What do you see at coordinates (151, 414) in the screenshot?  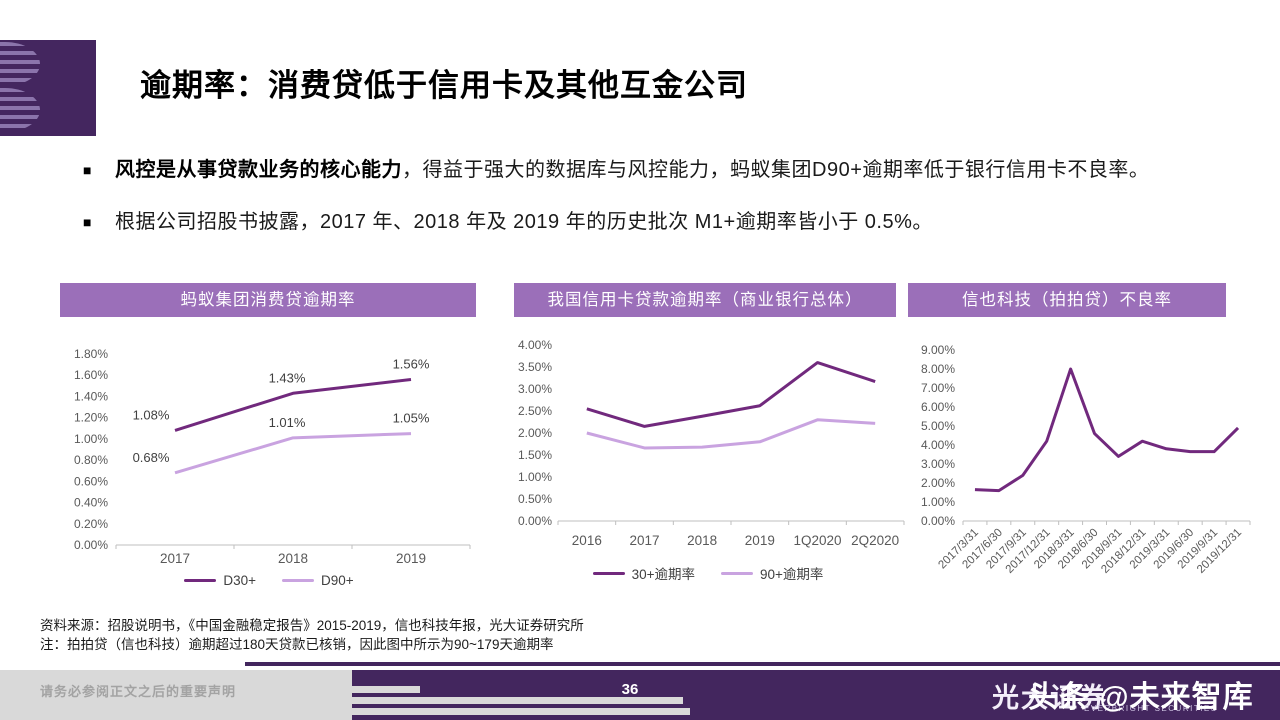 I see `data-label: 1.08%` at bounding box center [151, 414].